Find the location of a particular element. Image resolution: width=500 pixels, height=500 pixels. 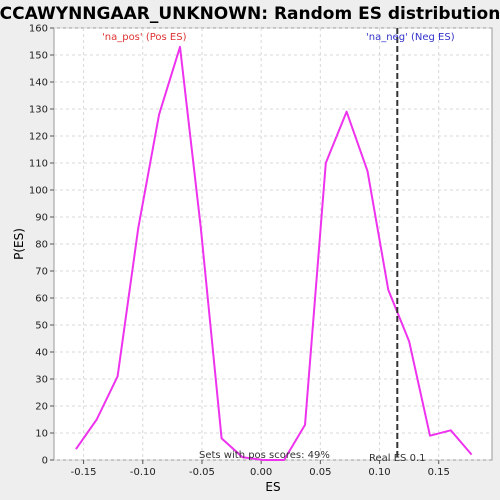

y-tick-label: 160 is located at coordinates (38, 29).